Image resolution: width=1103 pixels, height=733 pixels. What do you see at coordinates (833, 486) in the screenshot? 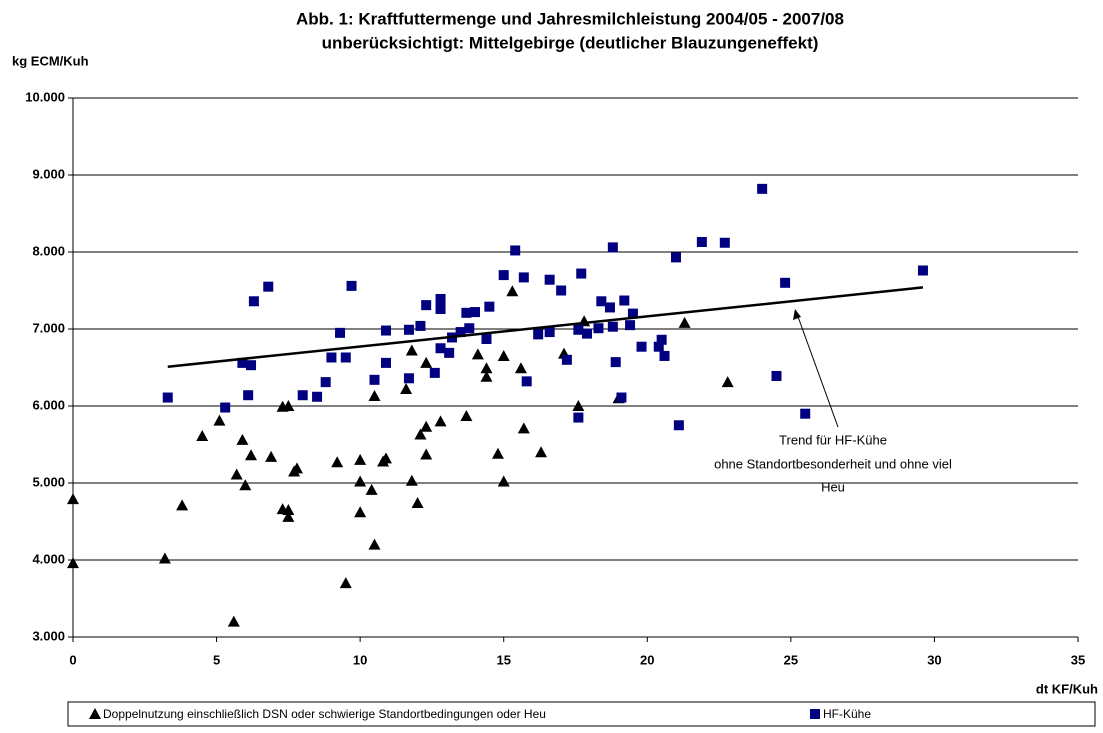
I see `annotation: Heu` at bounding box center [833, 486].